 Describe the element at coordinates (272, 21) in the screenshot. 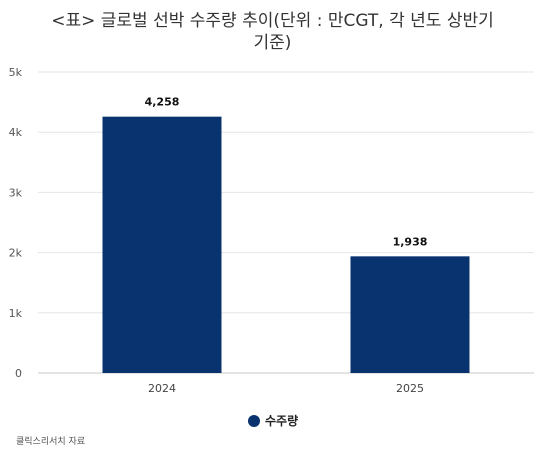

I see `chart-title-line1: <표> 글로벌 선박 수주량 추이(단위 : 만CGT, 각 년도 상반기` at that location.